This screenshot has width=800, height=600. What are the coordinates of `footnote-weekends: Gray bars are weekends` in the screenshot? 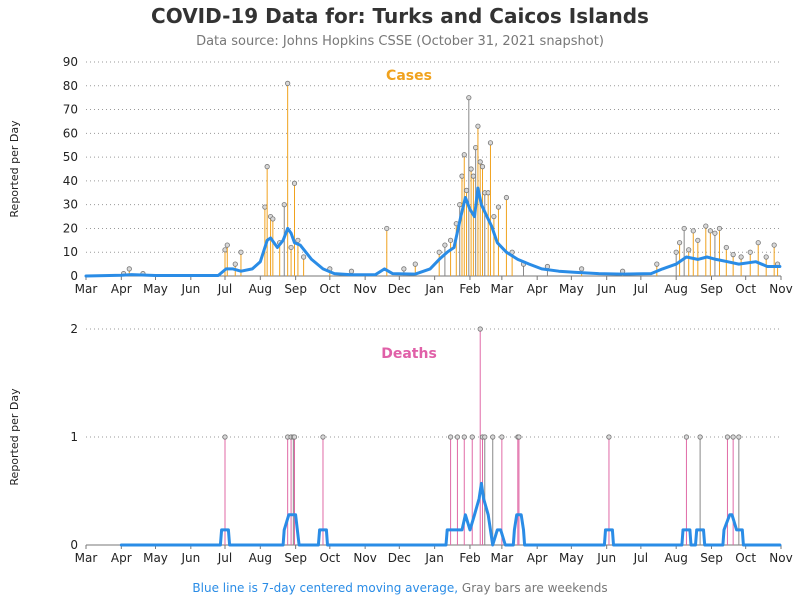 It's located at (532, 588).